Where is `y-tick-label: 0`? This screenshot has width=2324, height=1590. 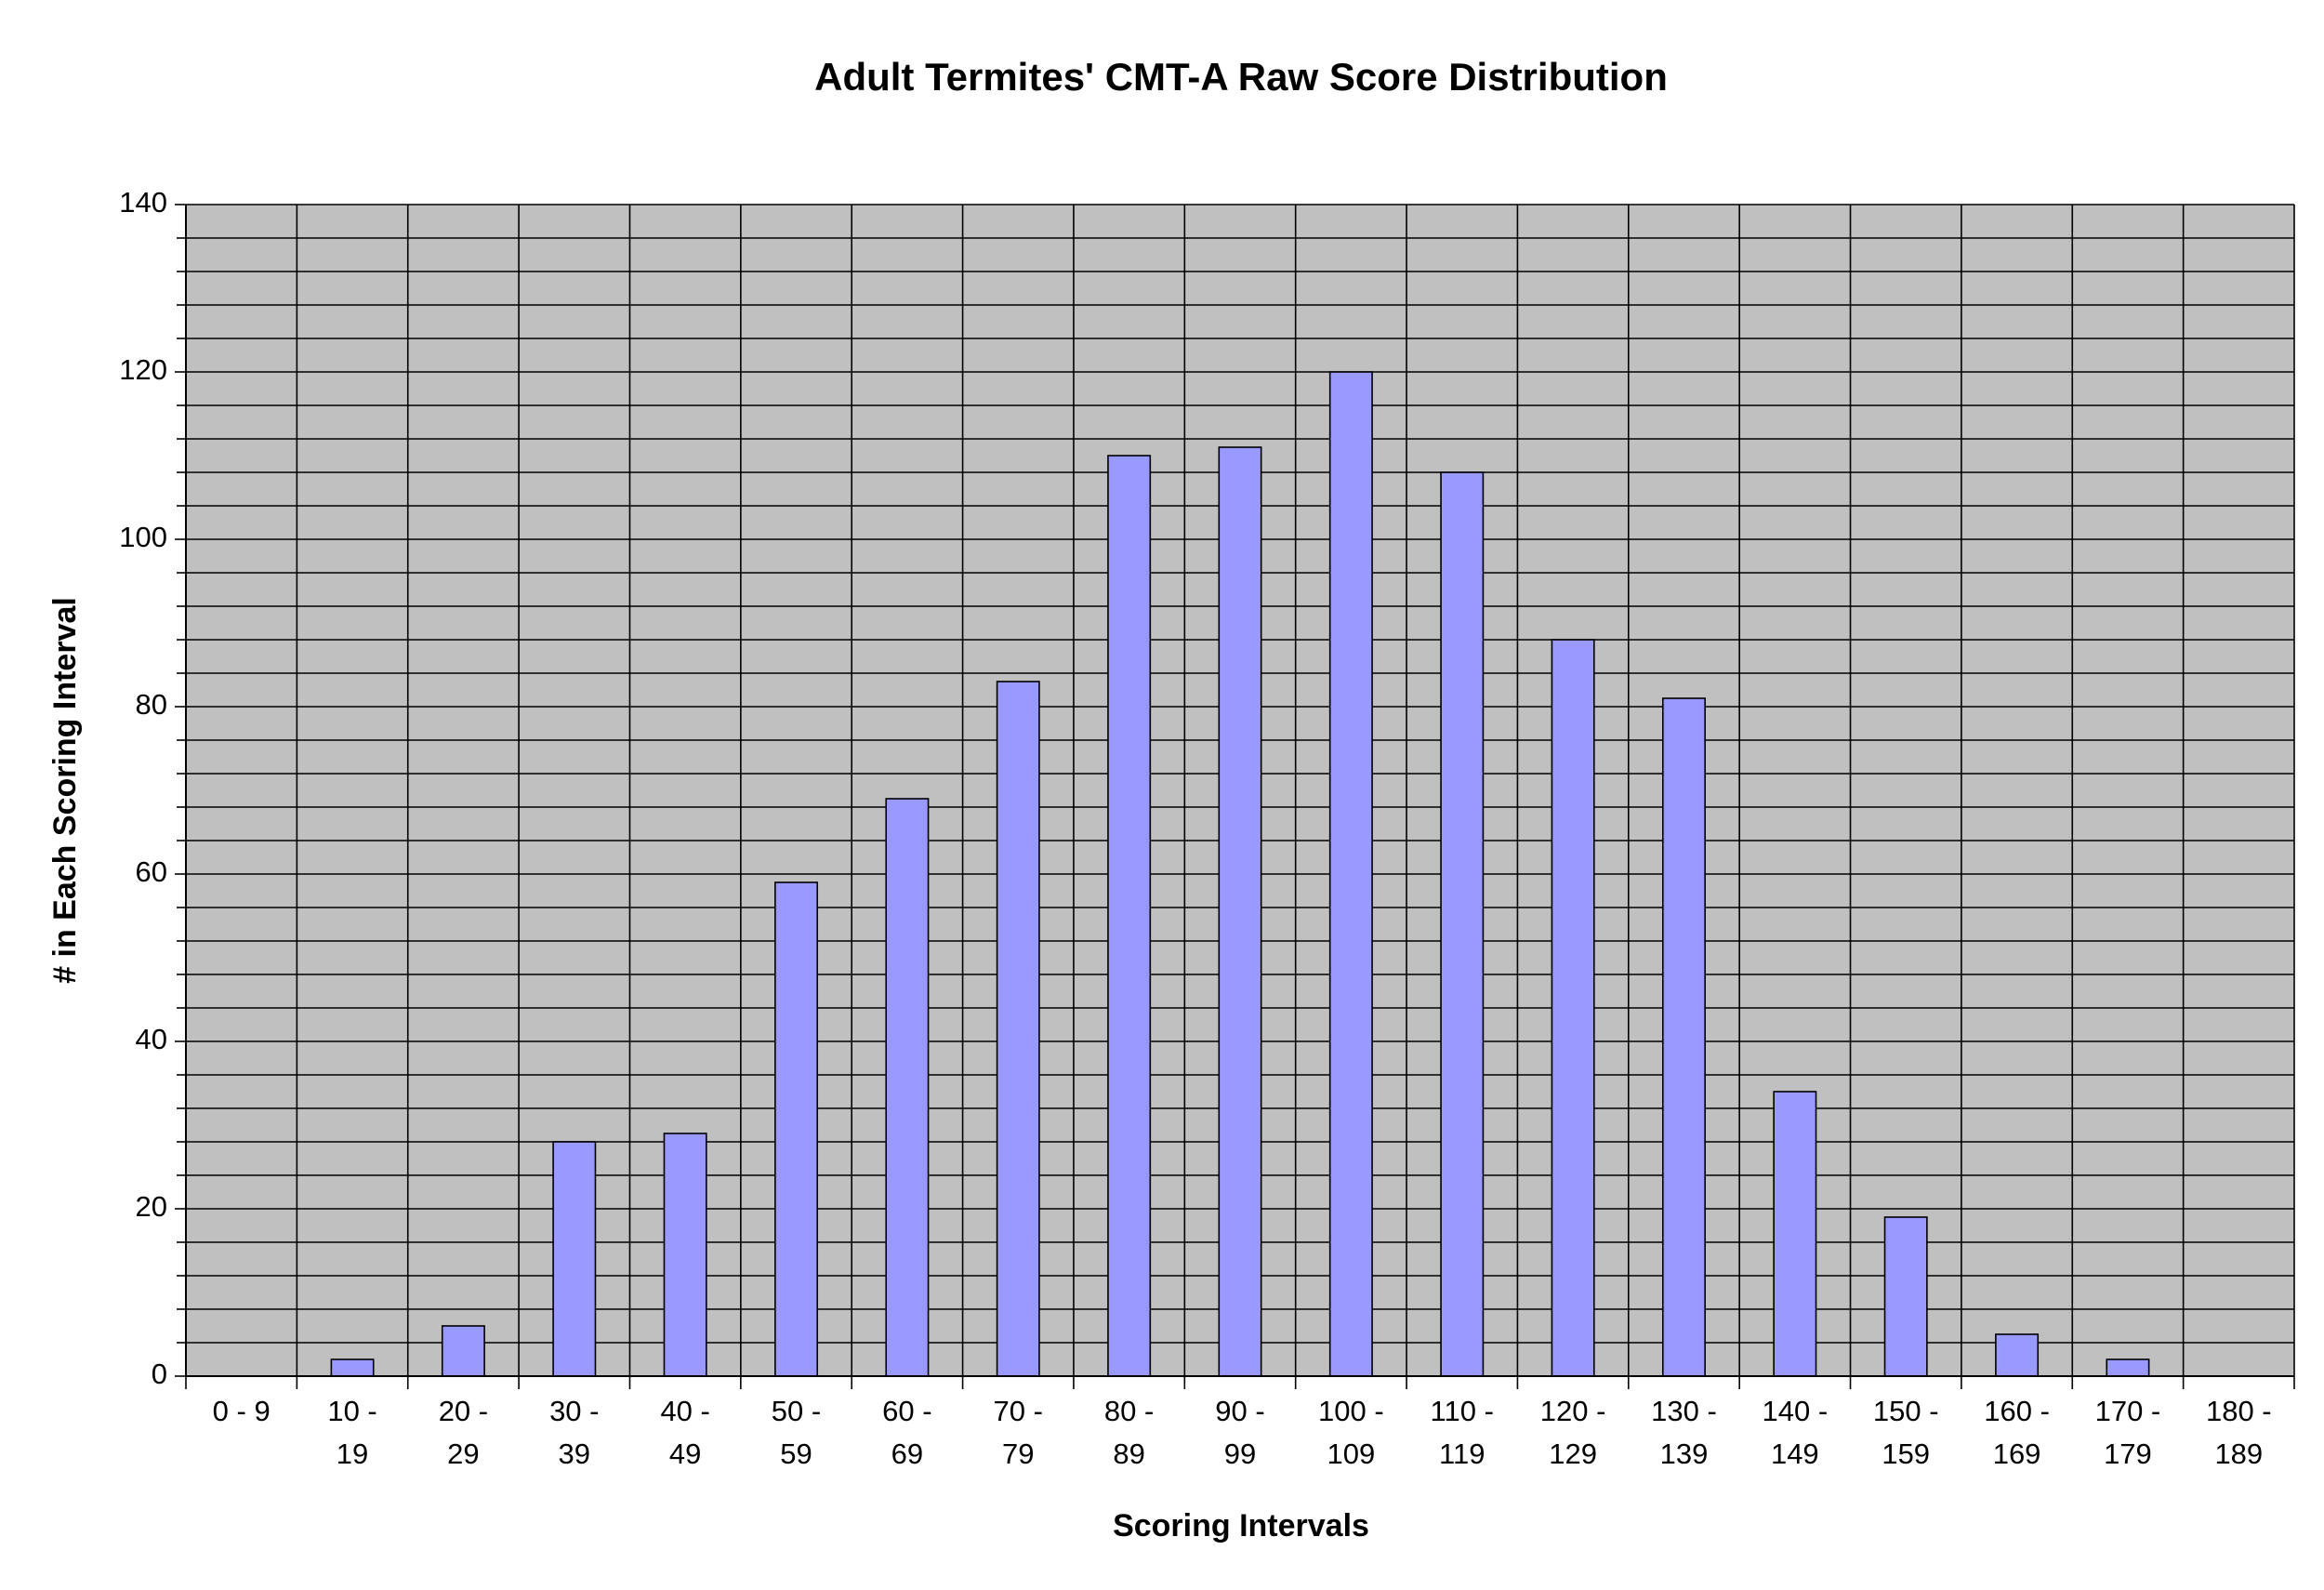 y-tick-label: 0 is located at coordinates (159, 1374).